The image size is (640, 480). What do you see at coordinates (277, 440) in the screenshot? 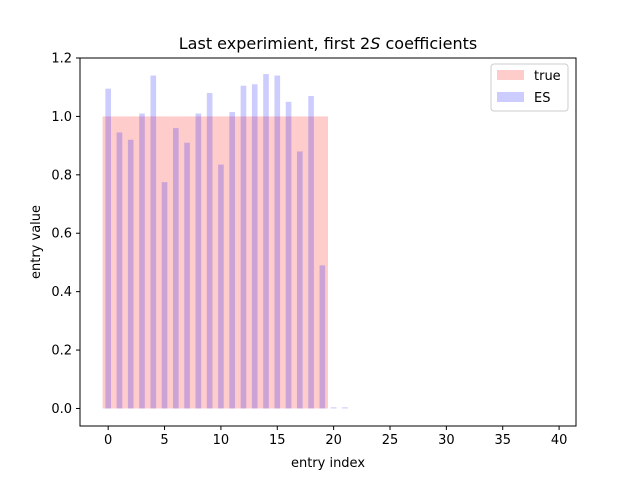
I see `x-tick-label: 15` at bounding box center [277, 440].